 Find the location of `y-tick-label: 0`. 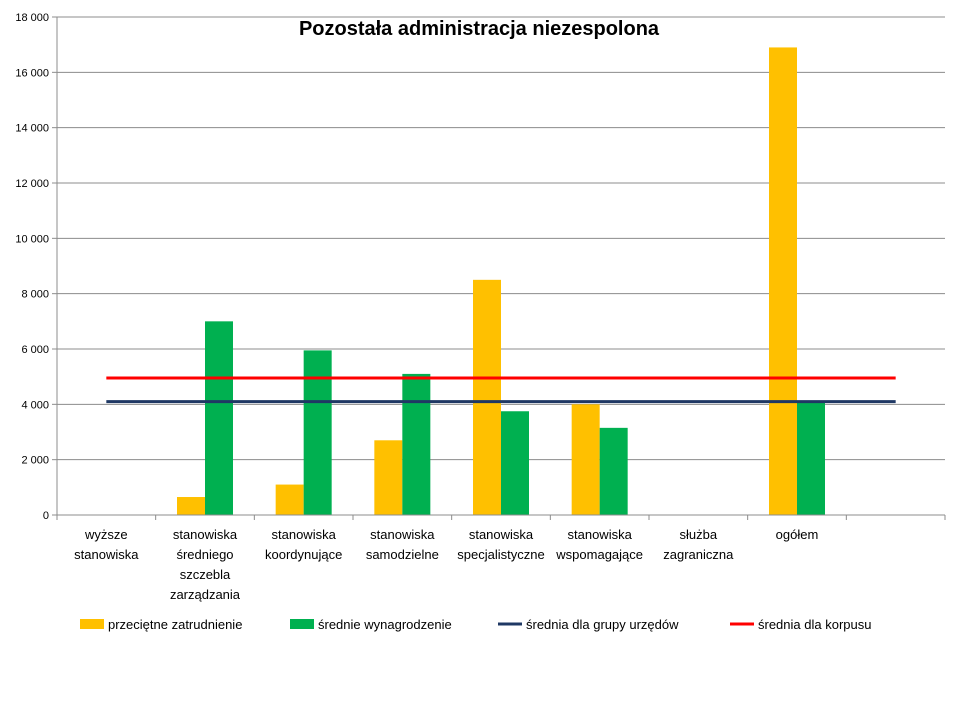

y-tick-label: 0 is located at coordinates (46, 516).